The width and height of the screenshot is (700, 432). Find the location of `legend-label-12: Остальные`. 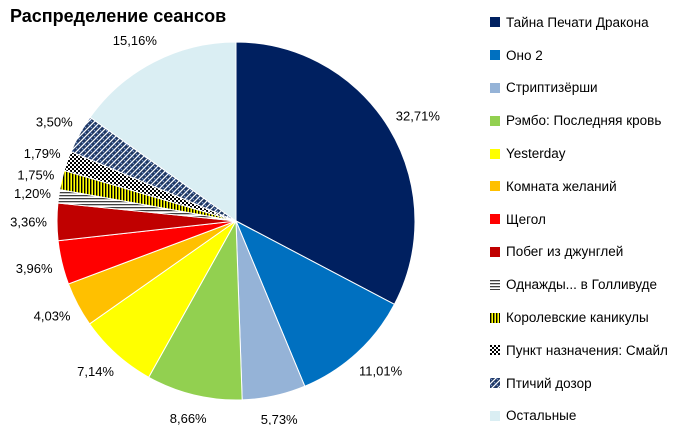

legend-label-12: Остальные is located at coordinates (541, 416).